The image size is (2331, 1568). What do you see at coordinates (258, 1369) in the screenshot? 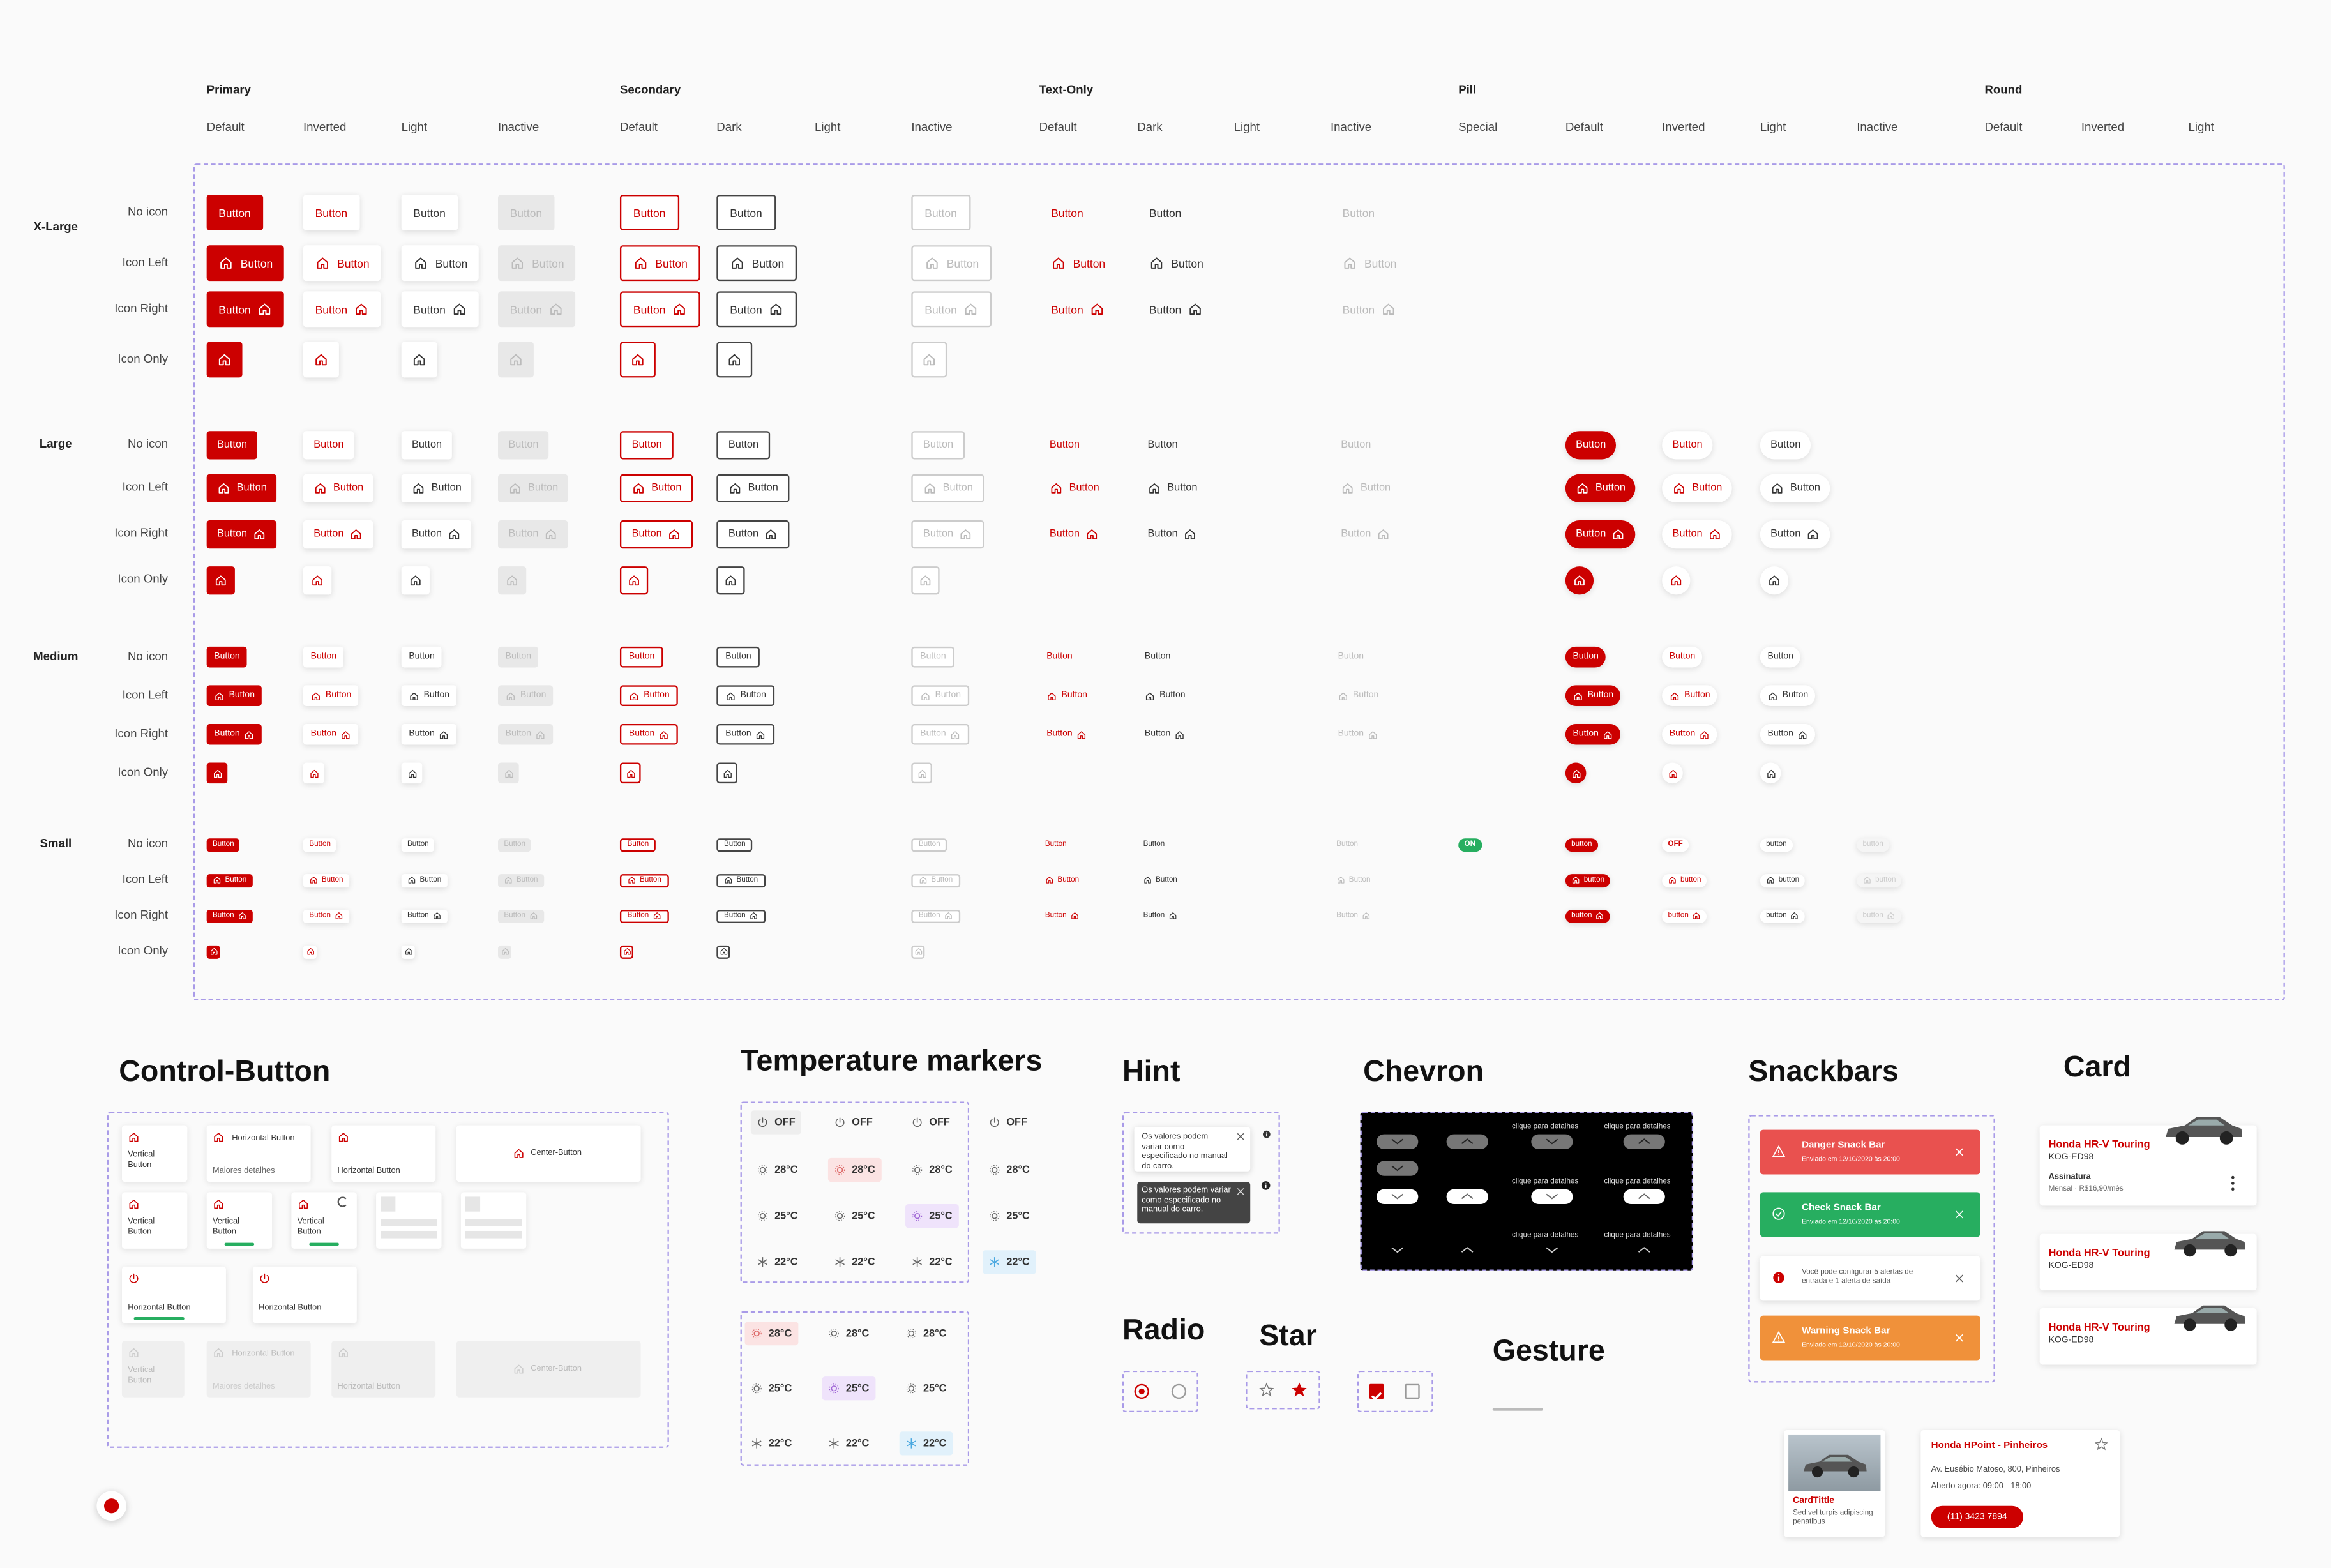
I see `control-button: Horizontal Button Maiores detalhes` at bounding box center [258, 1369].